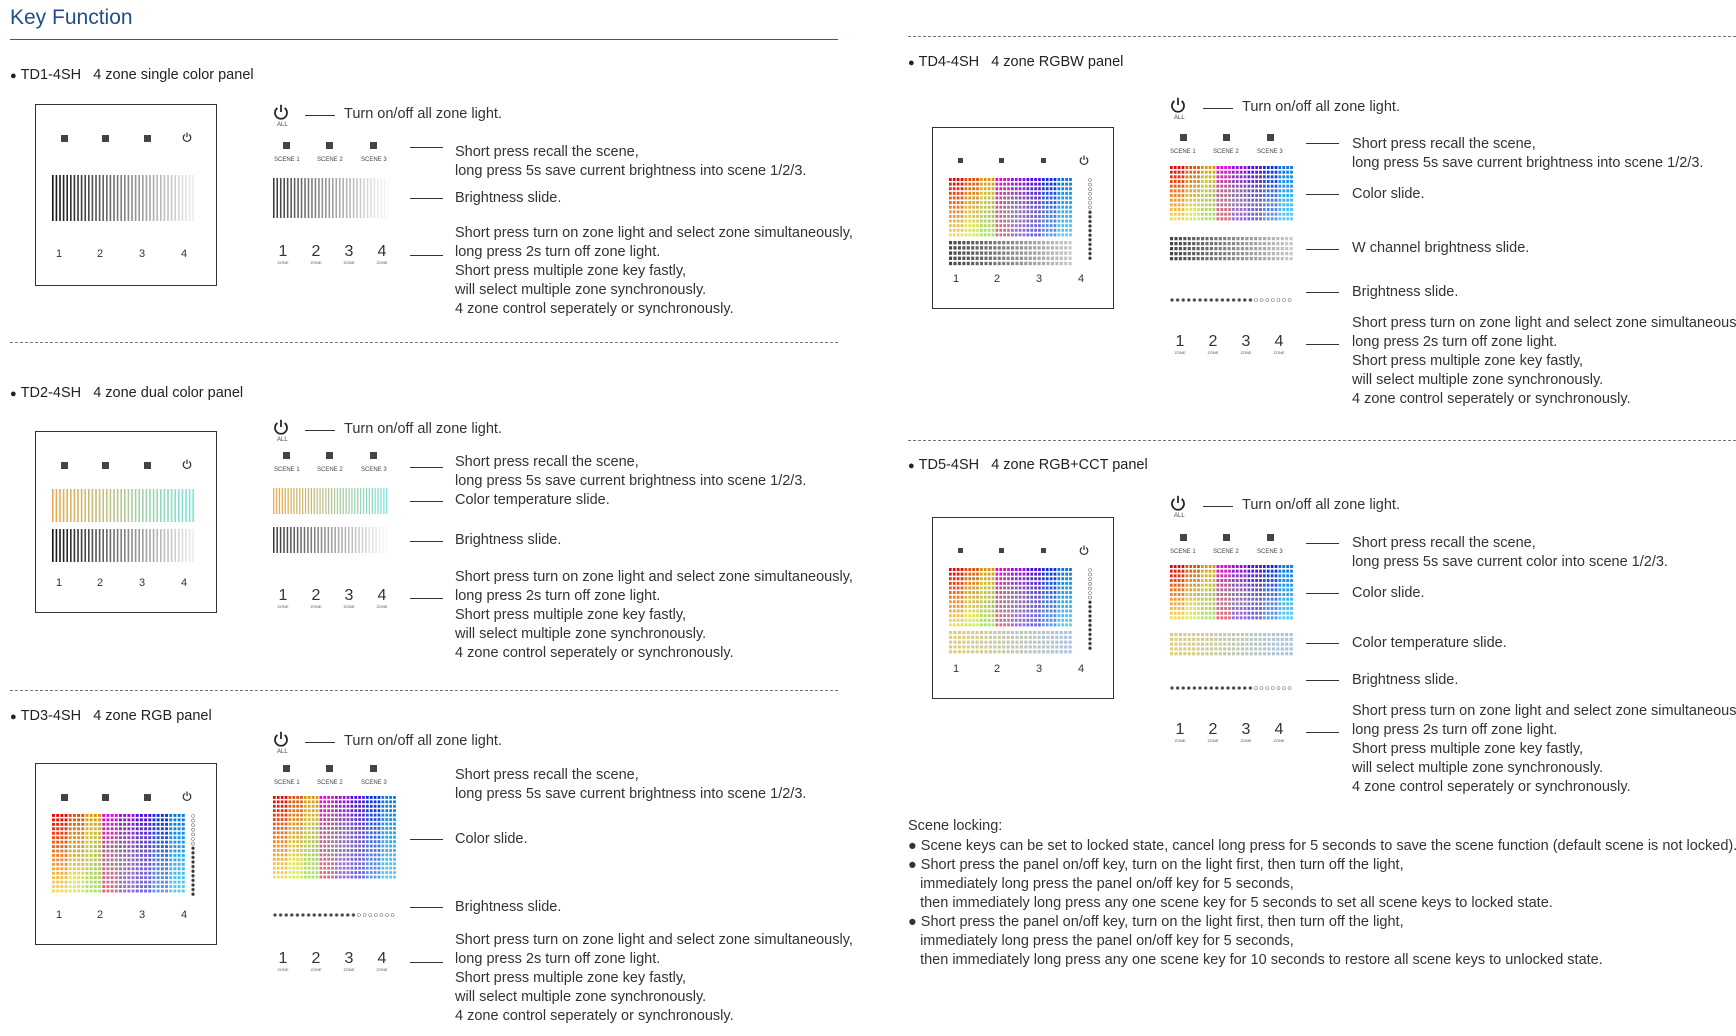 Image resolution: width=1736 pixels, height=1036 pixels. What do you see at coordinates (1028, 465) in the screenshot?
I see `section-heading: ● TD5-4SH 4 zone RGB+CCT panel` at bounding box center [1028, 465].